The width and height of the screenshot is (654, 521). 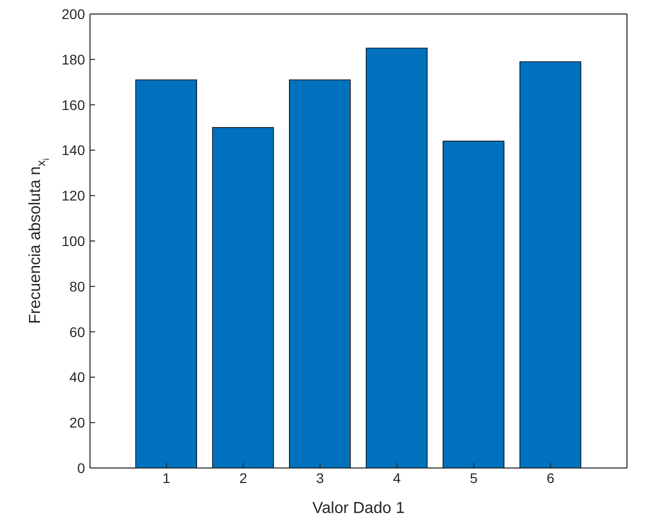 I want to click on x-axis-title: Valor Dado 1, so click(x=358, y=508).